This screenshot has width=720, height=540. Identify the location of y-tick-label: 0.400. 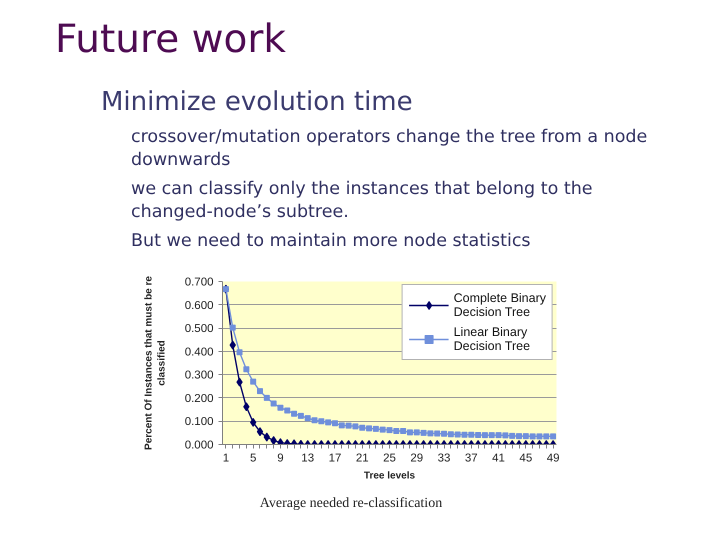
(199, 352).